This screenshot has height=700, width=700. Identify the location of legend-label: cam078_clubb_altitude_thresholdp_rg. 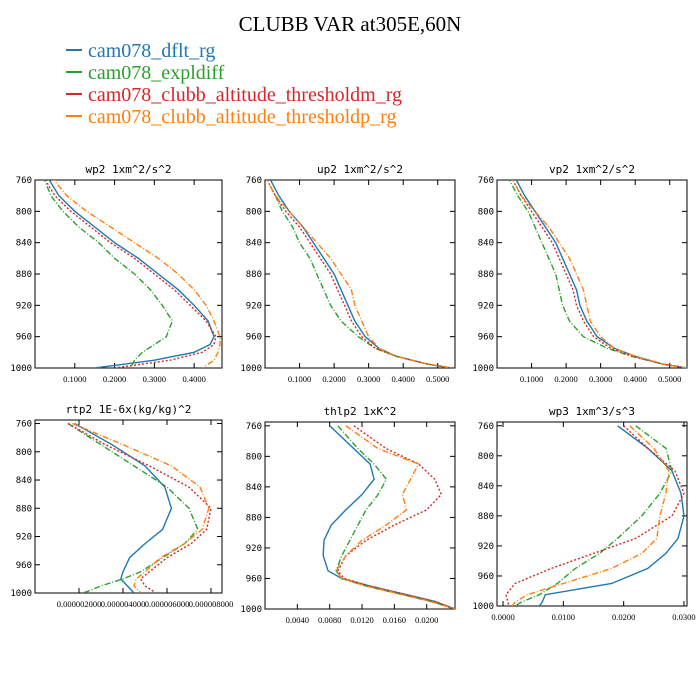
(242, 117).